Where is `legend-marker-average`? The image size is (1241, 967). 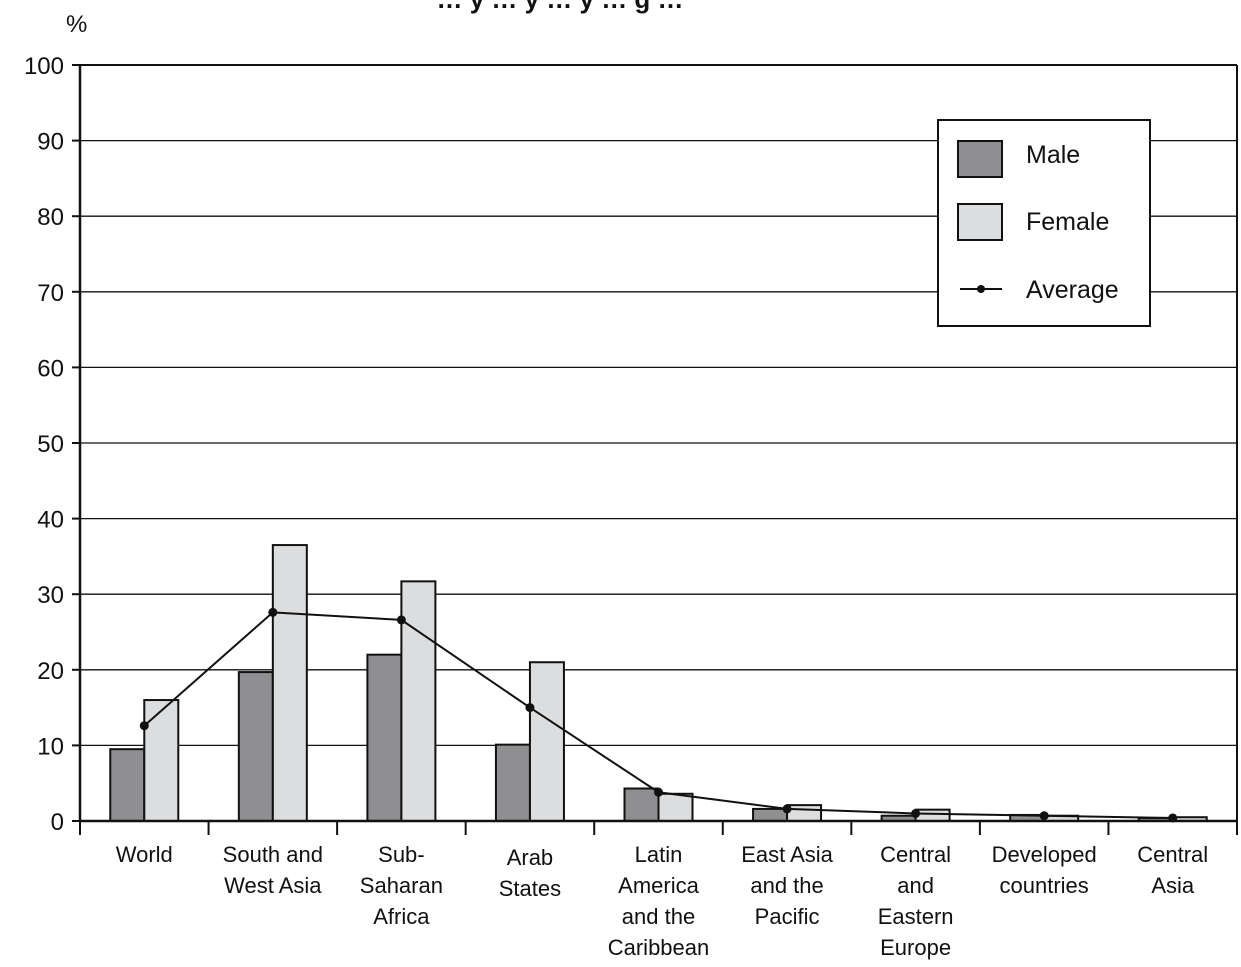
legend-marker-average is located at coordinates (981, 289).